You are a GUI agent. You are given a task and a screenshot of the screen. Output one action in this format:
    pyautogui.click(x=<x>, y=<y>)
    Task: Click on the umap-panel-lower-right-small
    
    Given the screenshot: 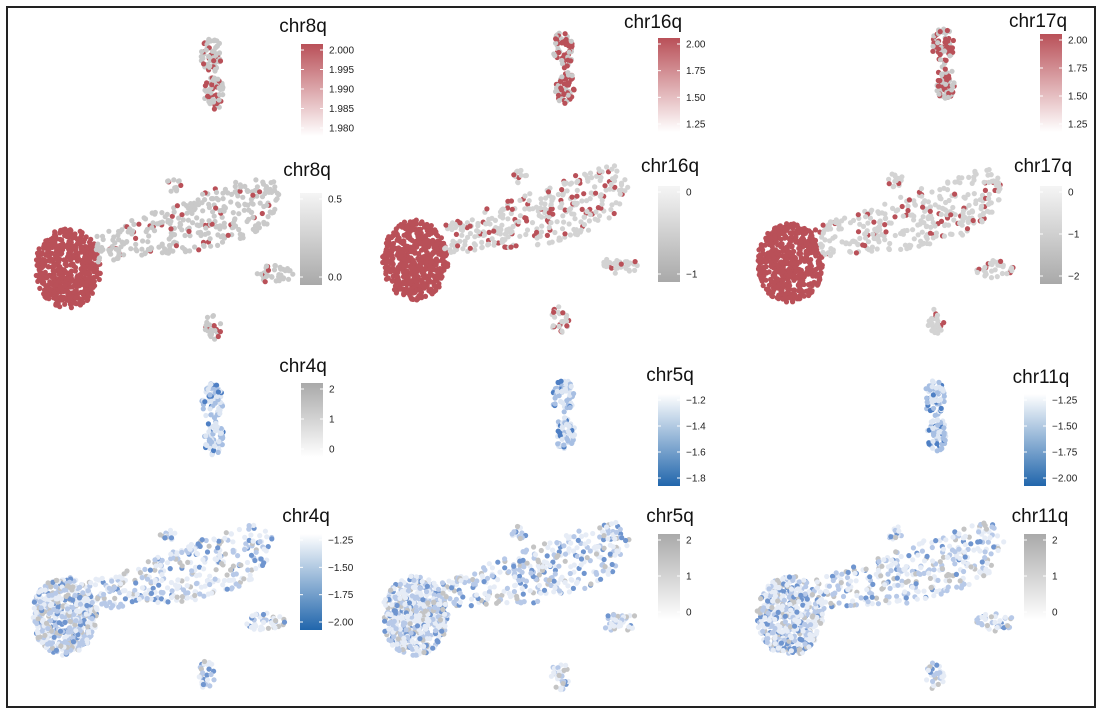 What is the action you would take?
    pyautogui.click(x=936, y=416)
    